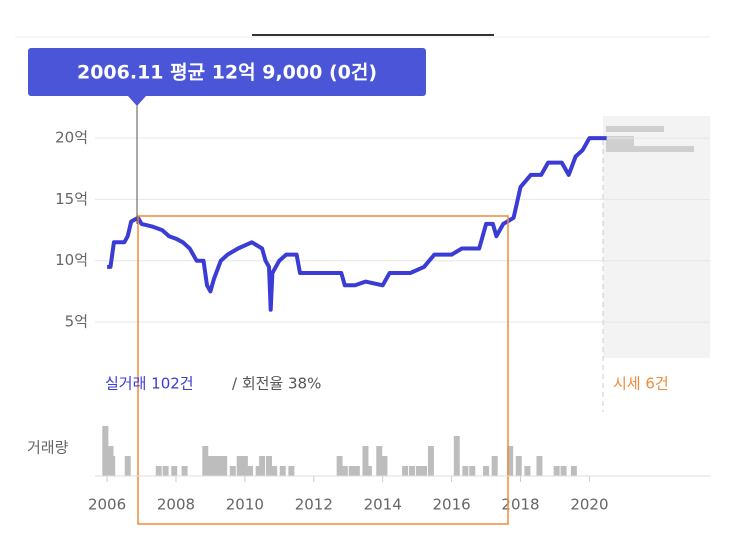 The height and width of the screenshot is (536, 748). Describe the element at coordinates (520, 505) in the screenshot. I see `x-tick-label: 2018` at that location.